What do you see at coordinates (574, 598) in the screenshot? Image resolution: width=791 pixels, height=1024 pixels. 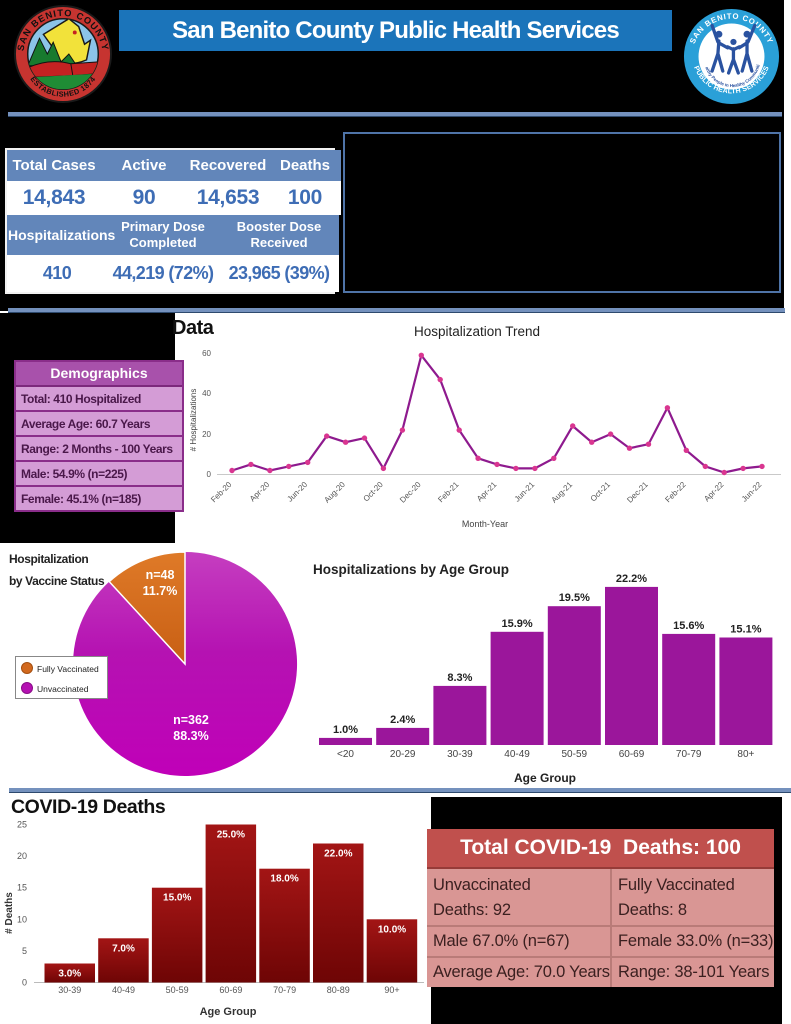 I see `svg-text: 19.5%` at bounding box center [574, 598].